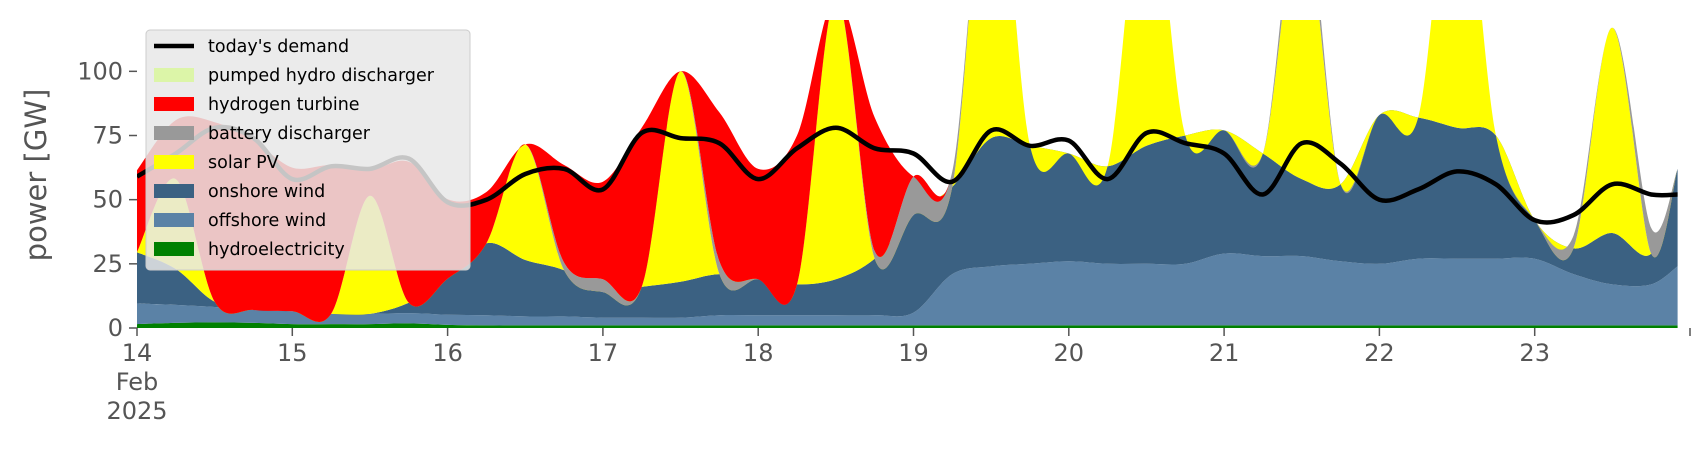  Describe the element at coordinates (1069, 353) in the screenshot. I see `x-tick-label: 20` at that location.